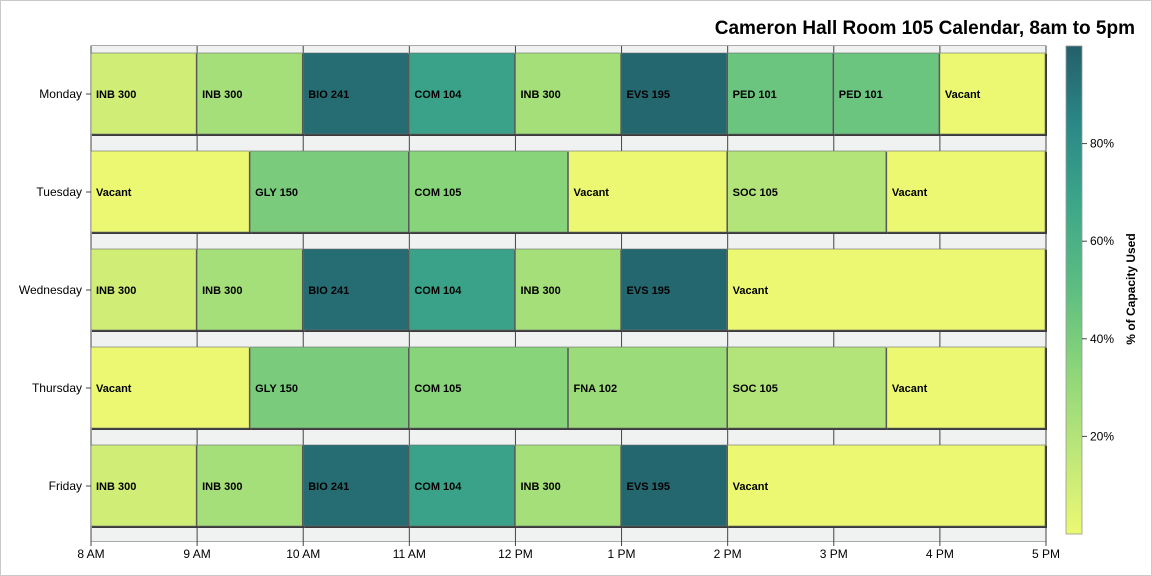 This screenshot has height=576, width=1152. I want to click on time-tick-label: 4 PM, so click(940, 554).